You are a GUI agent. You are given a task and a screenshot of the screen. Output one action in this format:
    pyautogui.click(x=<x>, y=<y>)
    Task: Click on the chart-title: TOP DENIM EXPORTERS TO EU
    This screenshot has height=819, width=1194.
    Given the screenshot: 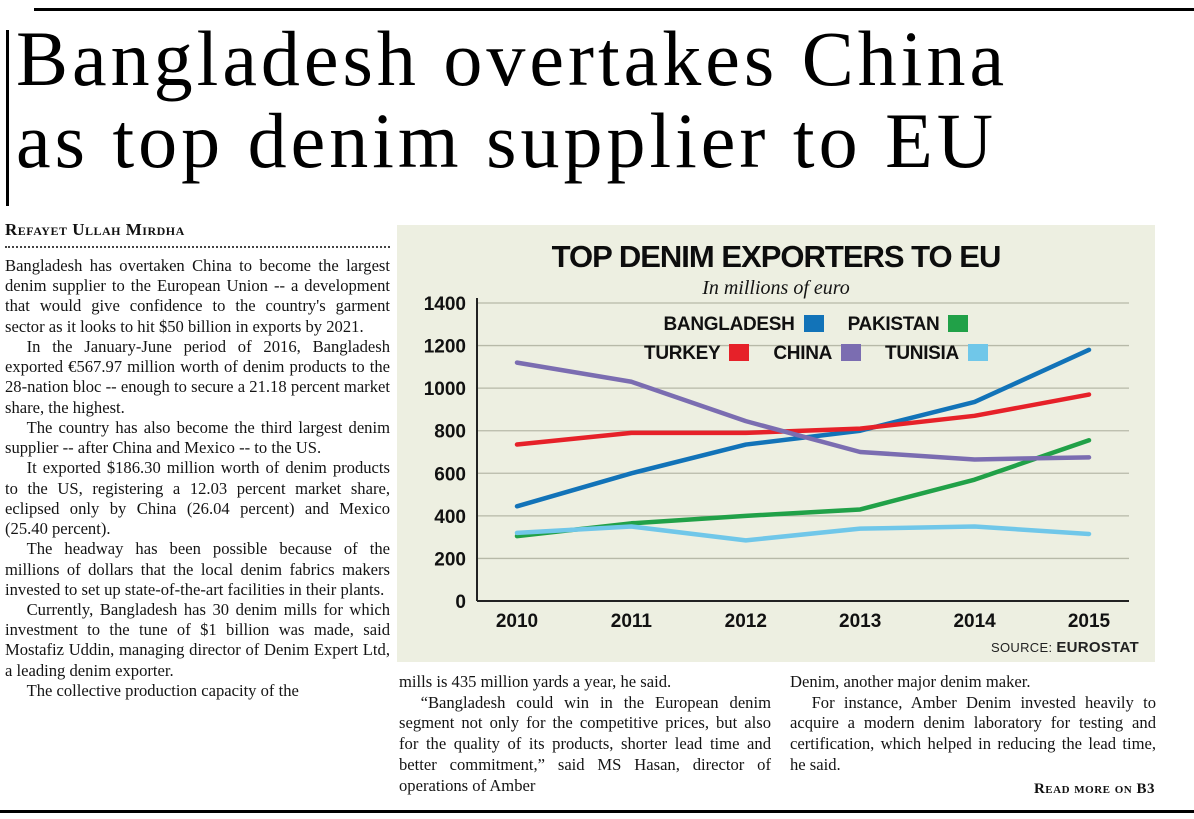 What is the action you would take?
    pyautogui.click(x=776, y=256)
    